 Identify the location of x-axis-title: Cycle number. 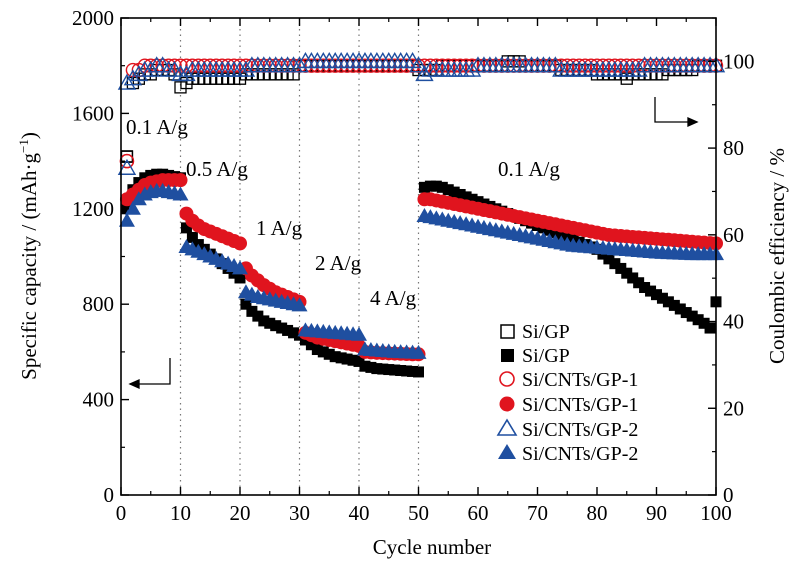
(432, 547).